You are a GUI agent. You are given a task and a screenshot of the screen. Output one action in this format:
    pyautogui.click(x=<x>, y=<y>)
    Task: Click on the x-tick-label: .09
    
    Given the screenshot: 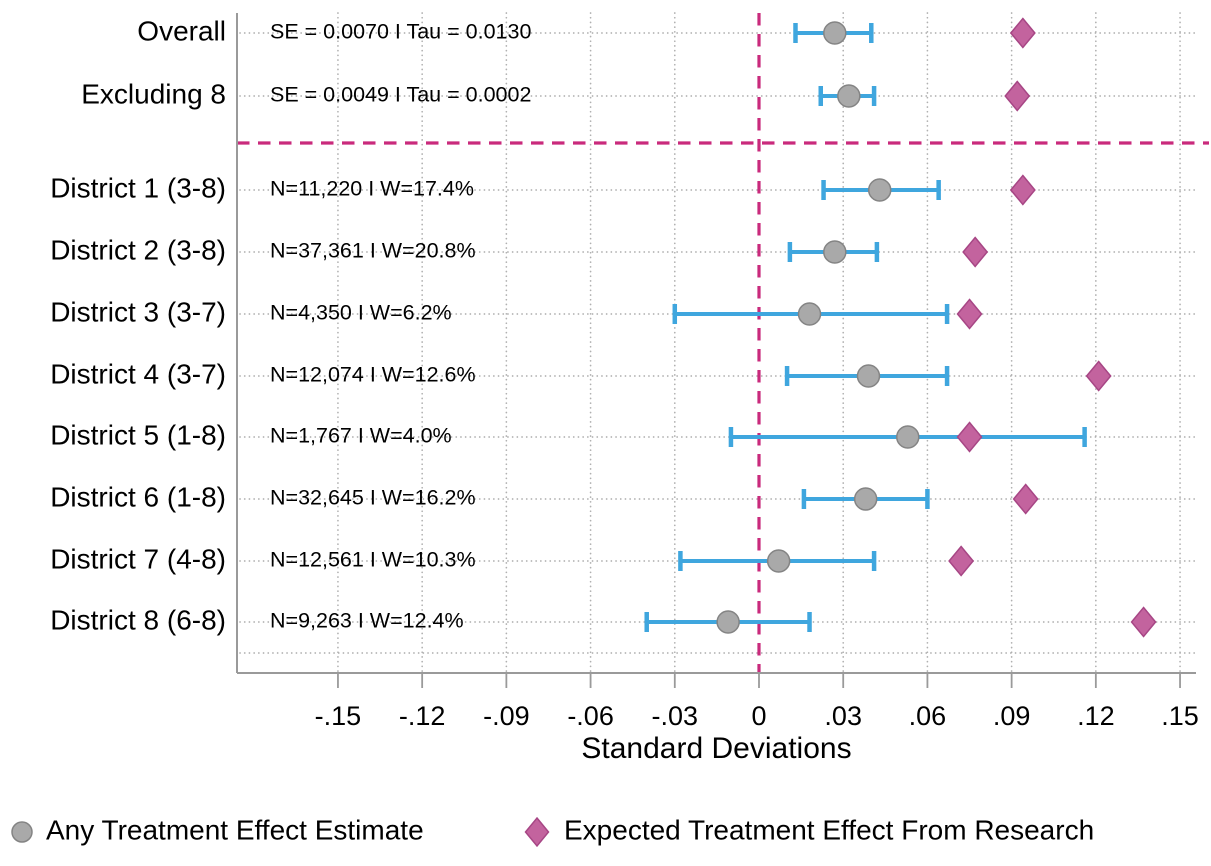 What is the action you would take?
    pyautogui.click(x=1012, y=716)
    